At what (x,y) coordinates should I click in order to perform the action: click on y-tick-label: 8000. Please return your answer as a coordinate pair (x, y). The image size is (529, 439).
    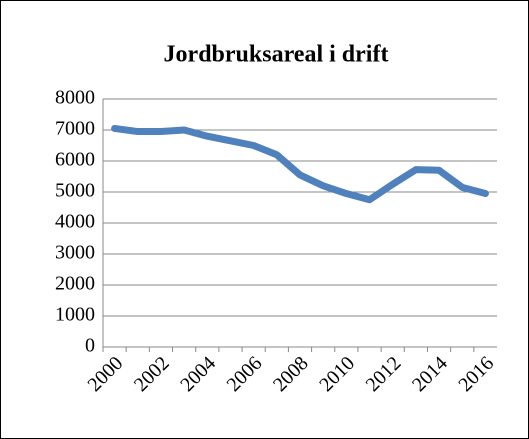
    Looking at the image, I should click on (75, 98).